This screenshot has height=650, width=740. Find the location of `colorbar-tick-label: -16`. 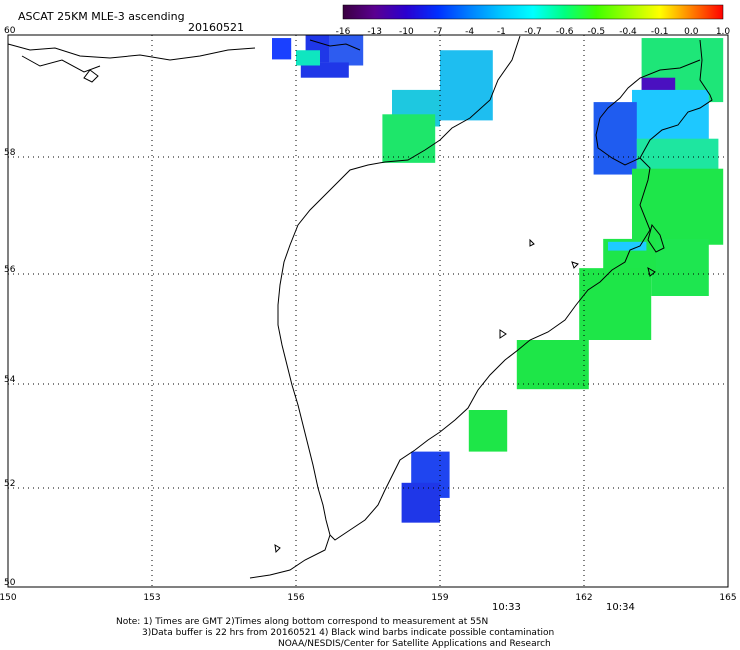

colorbar-tick-label: -16 is located at coordinates (343, 32).